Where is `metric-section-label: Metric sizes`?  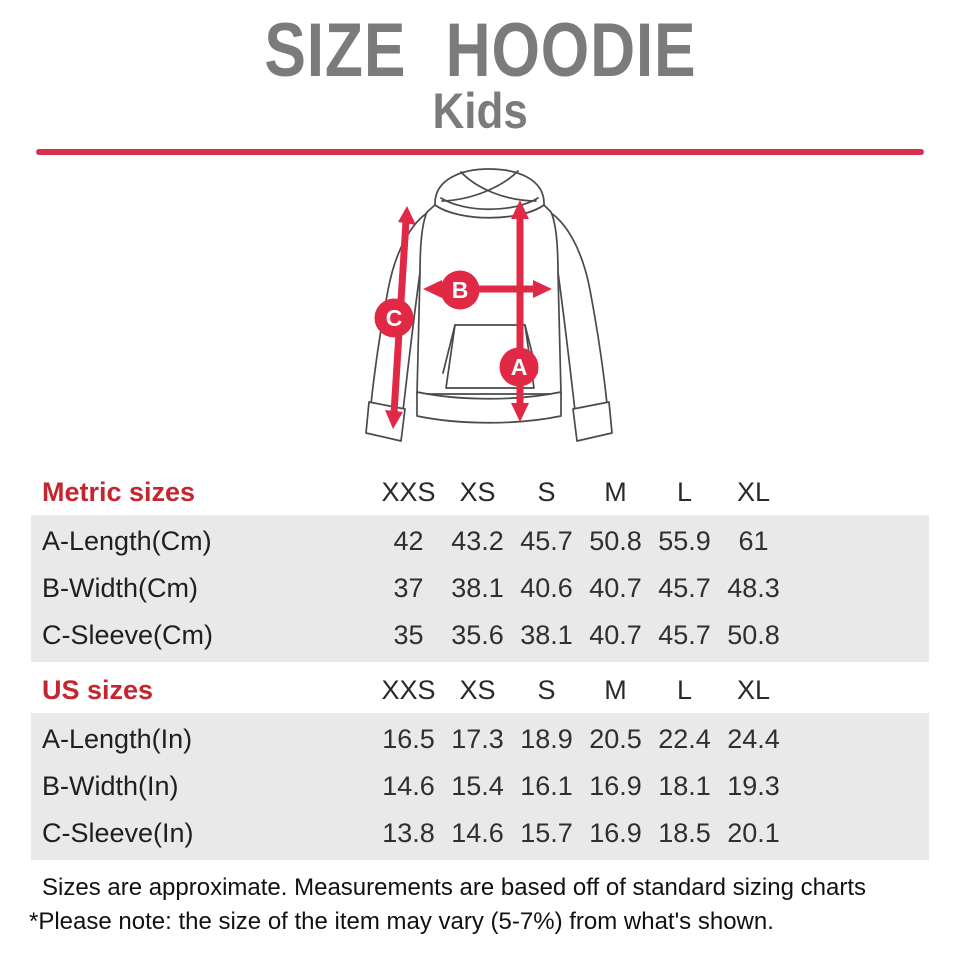 metric-section-label: Metric sizes is located at coordinates (119, 491).